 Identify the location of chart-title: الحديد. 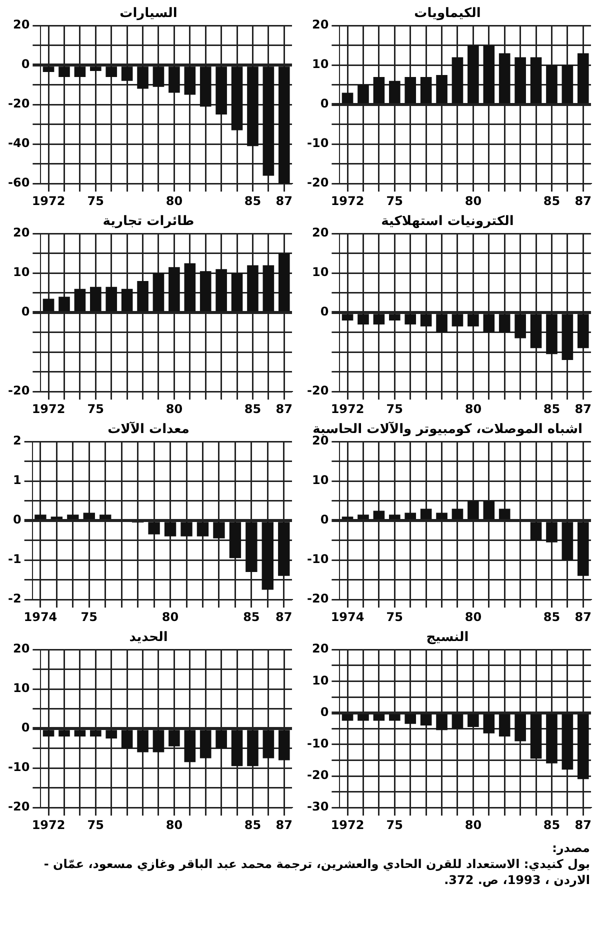
(148, 638).